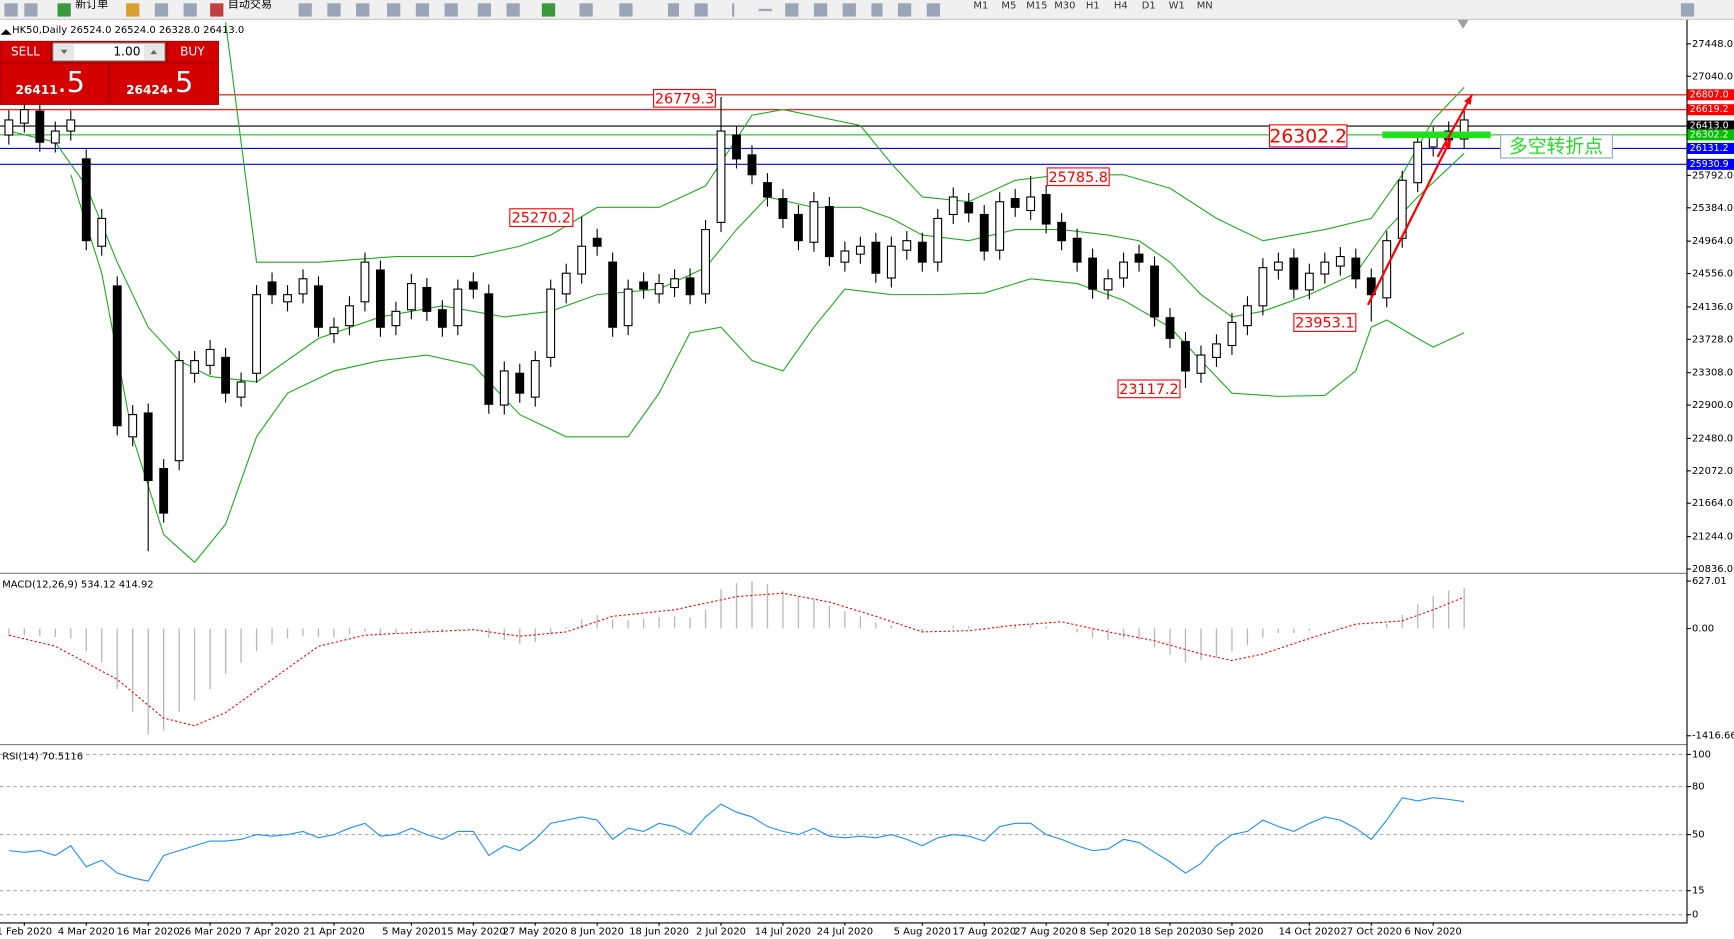  What do you see at coordinates (1709, 581) in the screenshot?
I see `y-tick-label: 627.01` at bounding box center [1709, 581].